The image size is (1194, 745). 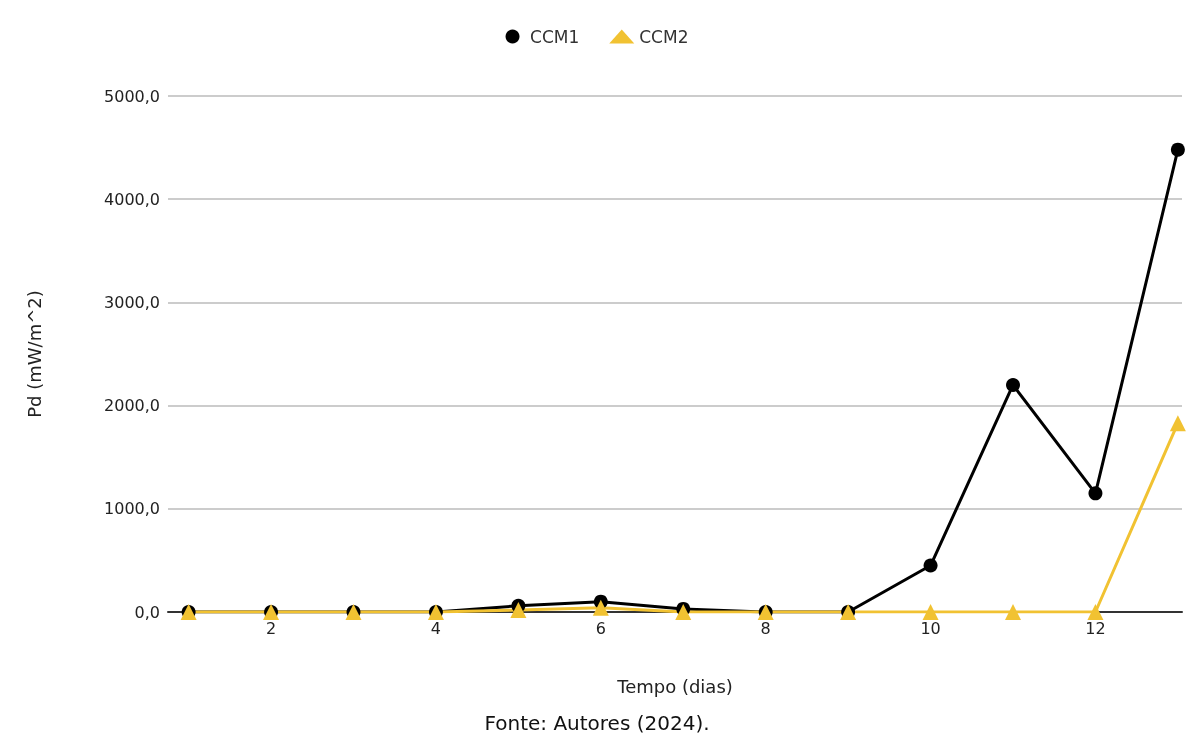 What do you see at coordinates (132, 199) in the screenshot?
I see `y-tick-label: 4000,0` at bounding box center [132, 199].